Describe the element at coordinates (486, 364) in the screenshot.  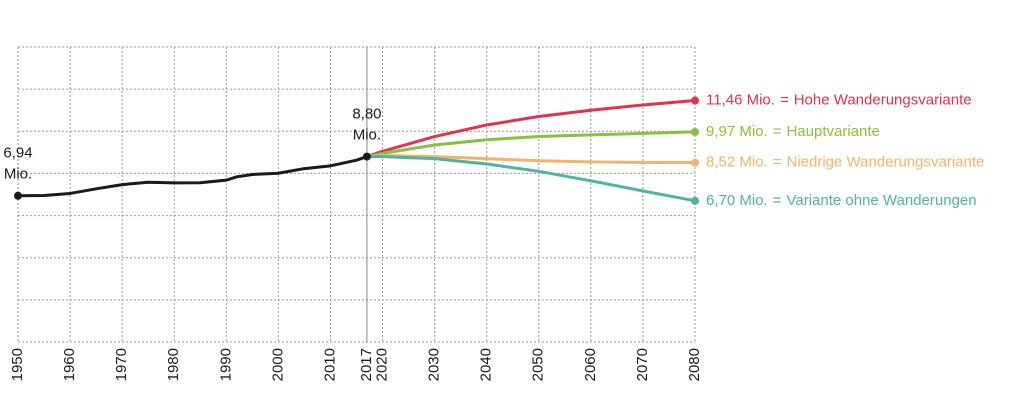
I see `x-tick-label: 2040` at that location.